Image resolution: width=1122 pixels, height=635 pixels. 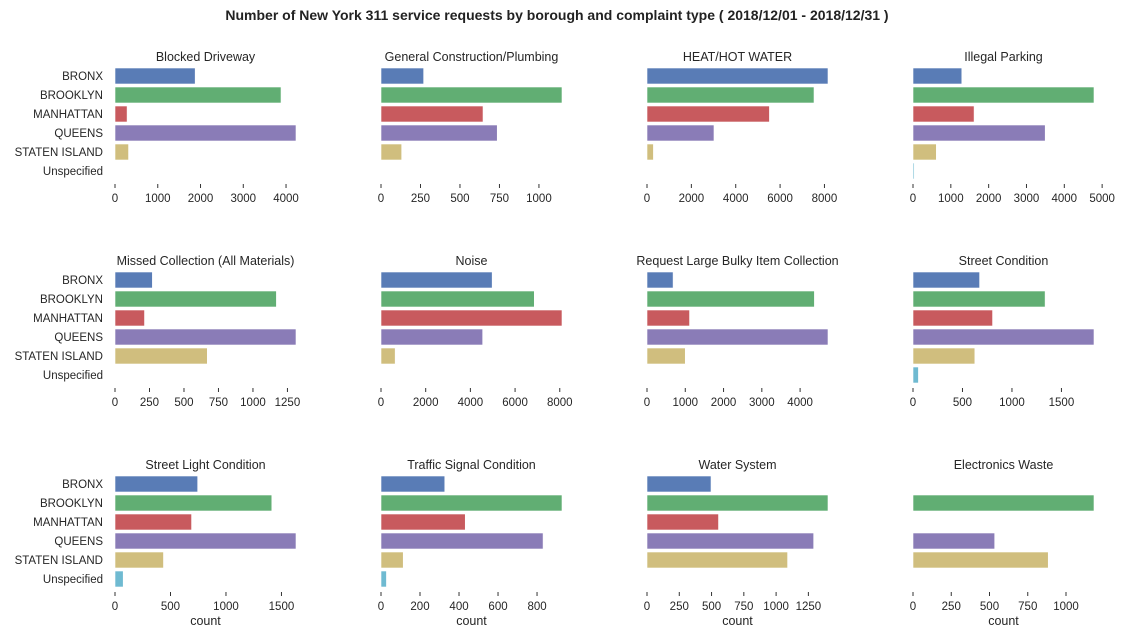 What do you see at coordinates (1002, 543) in the screenshot?
I see `panel-electronics-waste: Electronics Waste 0 250 500 750 1000 count` at bounding box center [1002, 543].